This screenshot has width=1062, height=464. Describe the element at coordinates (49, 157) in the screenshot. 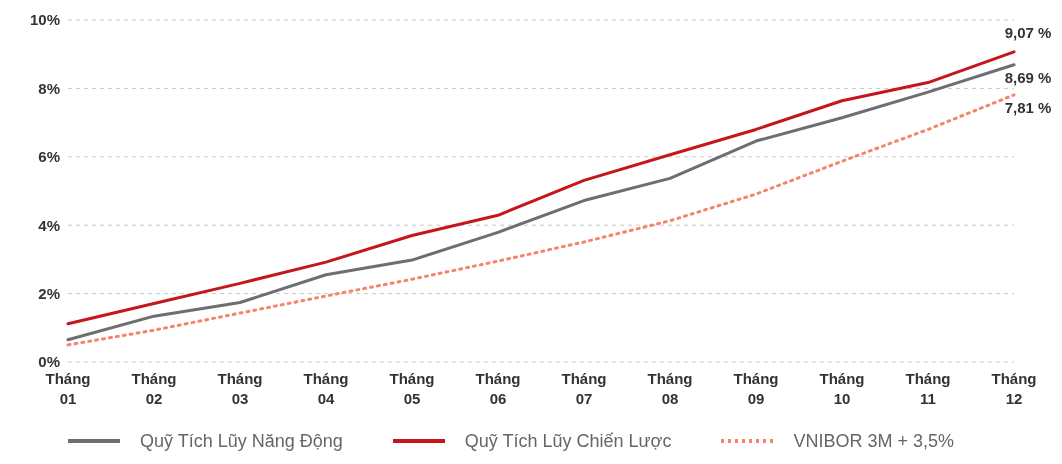

I see `y-tick-label: 6%` at that location.